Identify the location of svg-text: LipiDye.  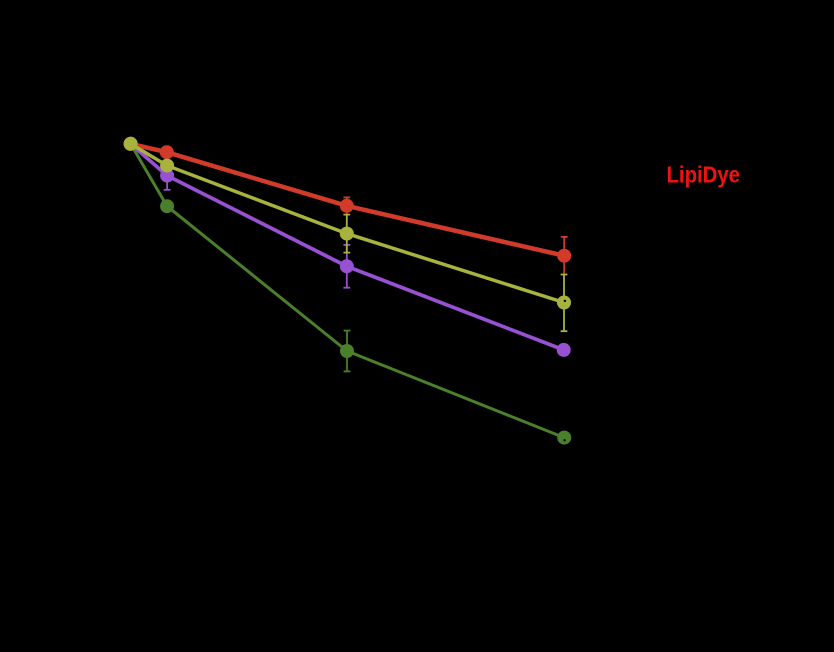
(704, 175).